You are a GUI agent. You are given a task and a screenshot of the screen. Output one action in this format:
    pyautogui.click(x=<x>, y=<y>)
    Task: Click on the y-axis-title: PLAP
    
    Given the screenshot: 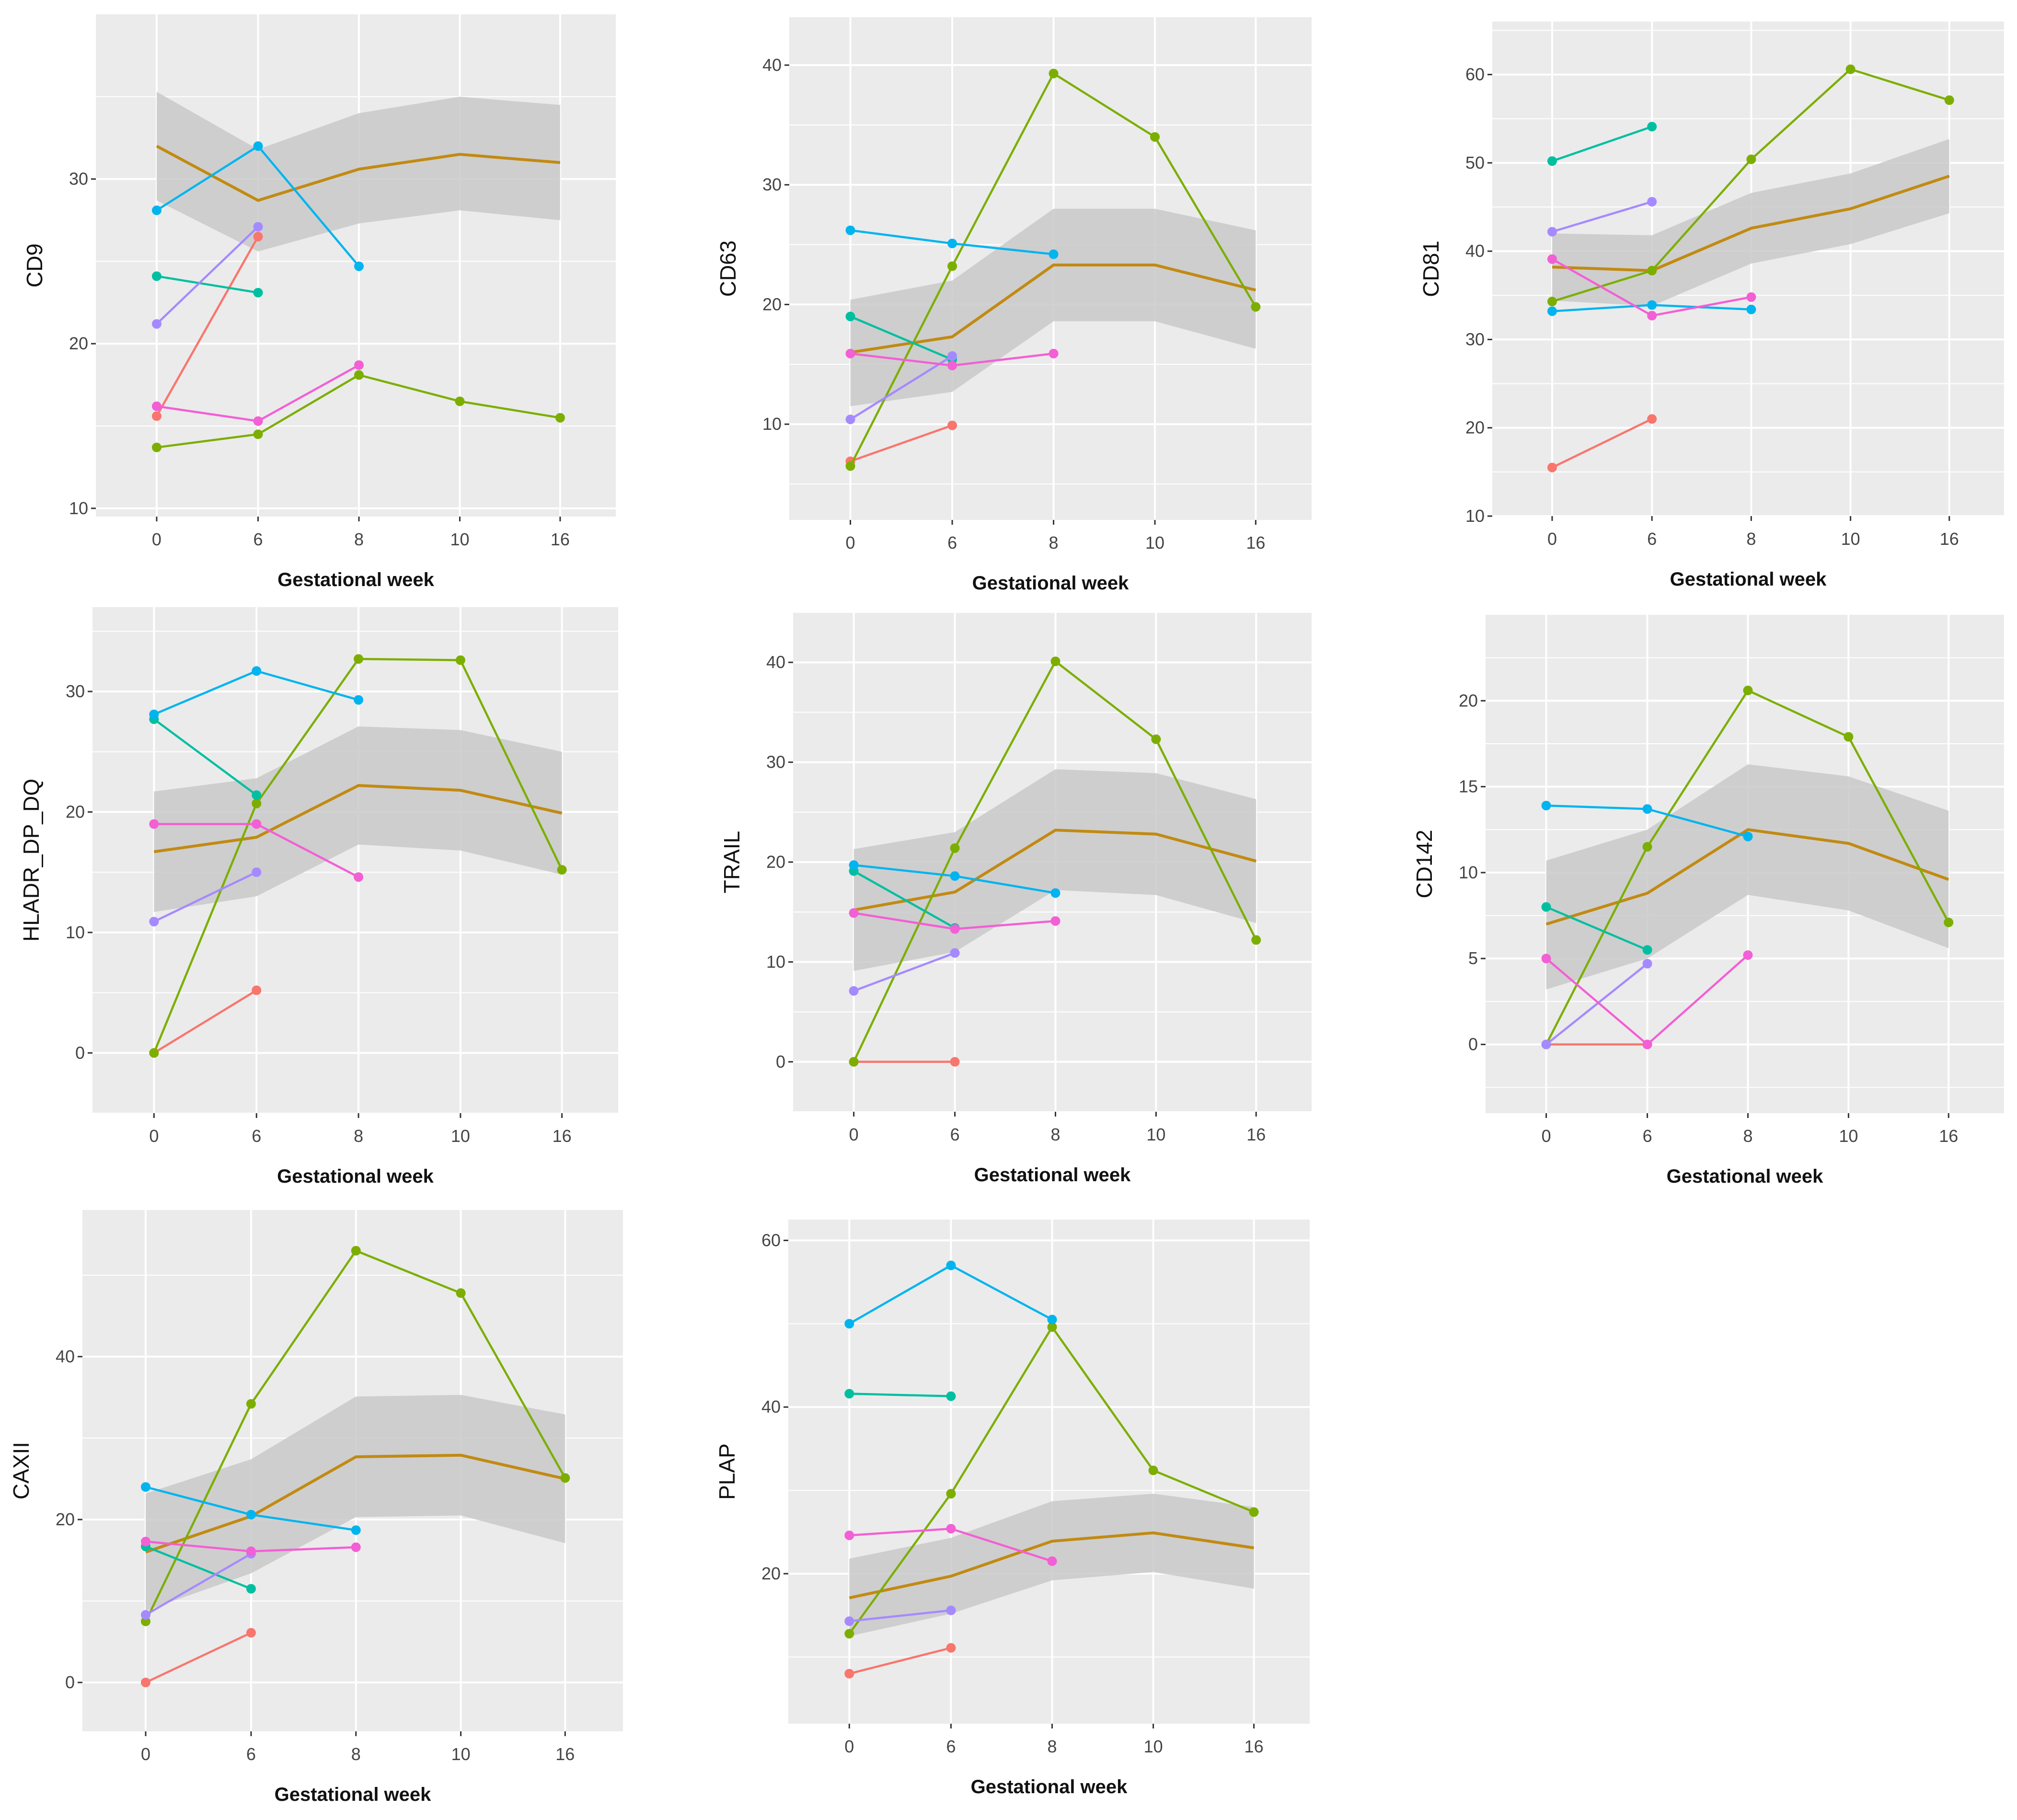 What is the action you would take?
    pyautogui.click(x=727, y=1471)
    